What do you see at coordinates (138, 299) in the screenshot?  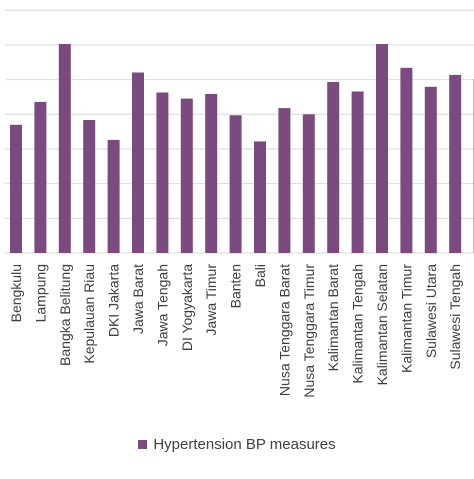 I see `category-label: Jawa Barat` at bounding box center [138, 299].